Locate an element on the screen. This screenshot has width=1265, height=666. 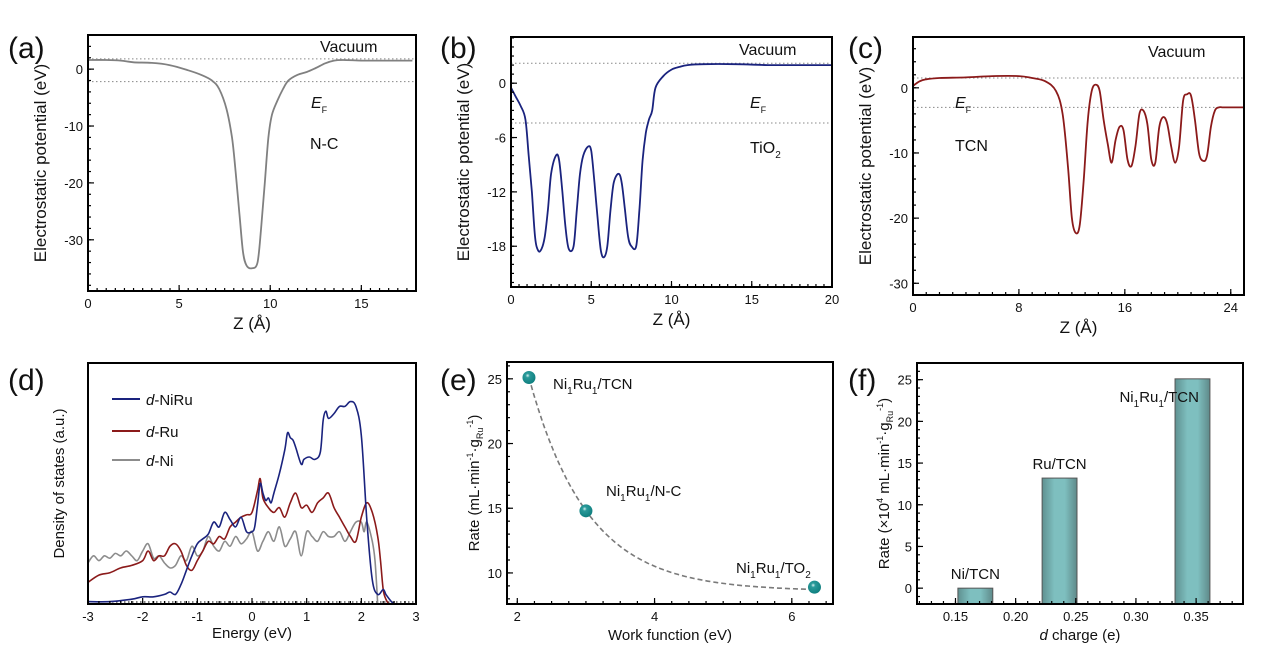
y-tick-label: -6 is located at coordinates (500, 138).